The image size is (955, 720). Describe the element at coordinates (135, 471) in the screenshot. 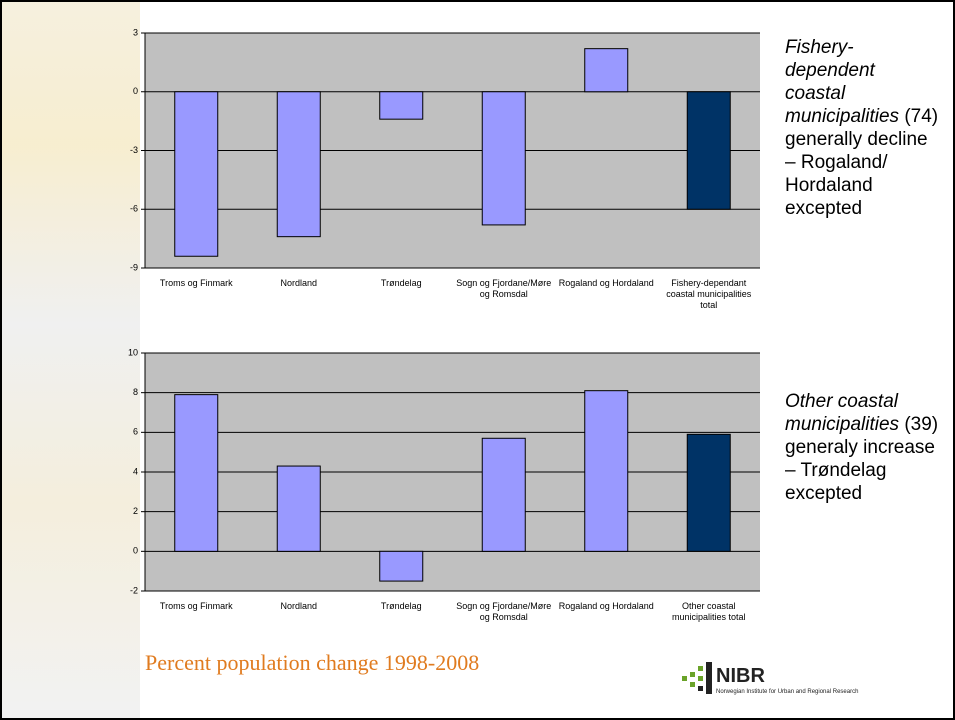

I see `y-tick-label: 4` at that location.